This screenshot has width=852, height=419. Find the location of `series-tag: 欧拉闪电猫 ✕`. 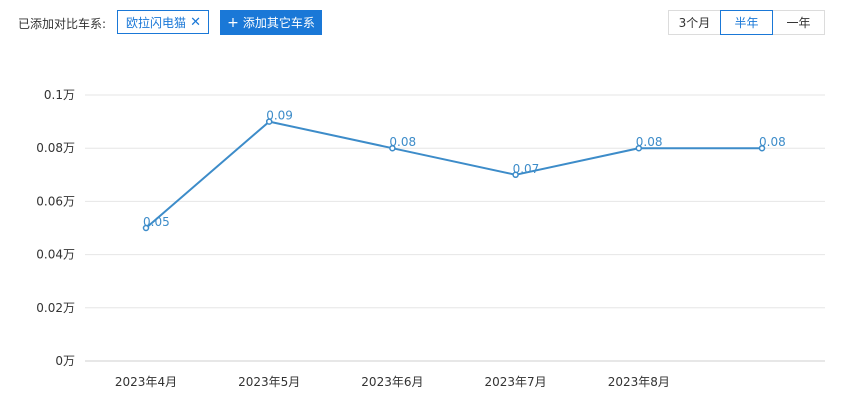

series-tag: 欧拉闪电猫 ✕ is located at coordinates (163, 22).